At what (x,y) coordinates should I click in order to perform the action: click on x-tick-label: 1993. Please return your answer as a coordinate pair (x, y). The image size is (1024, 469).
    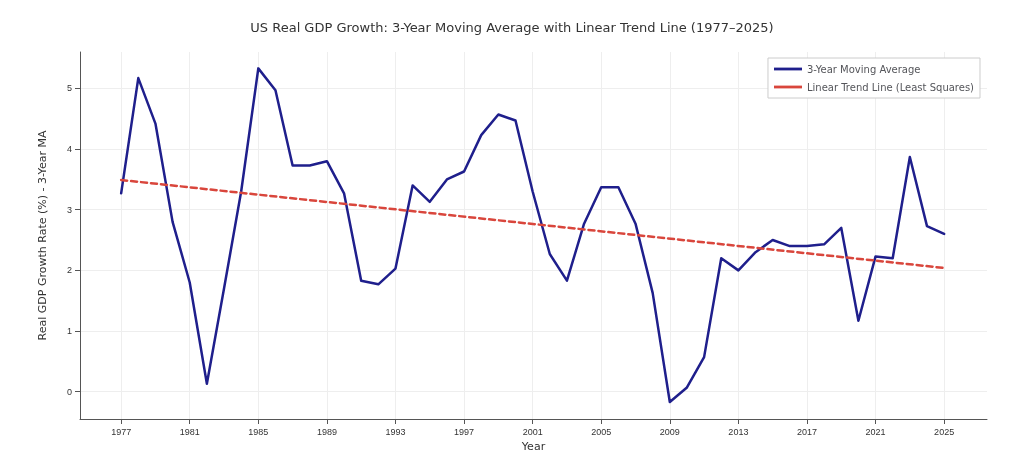
    Looking at the image, I should click on (395, 431).